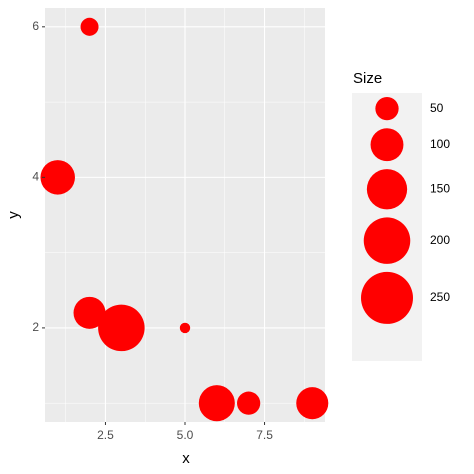  I want to click on legend-label: 50, so click(437, 108).